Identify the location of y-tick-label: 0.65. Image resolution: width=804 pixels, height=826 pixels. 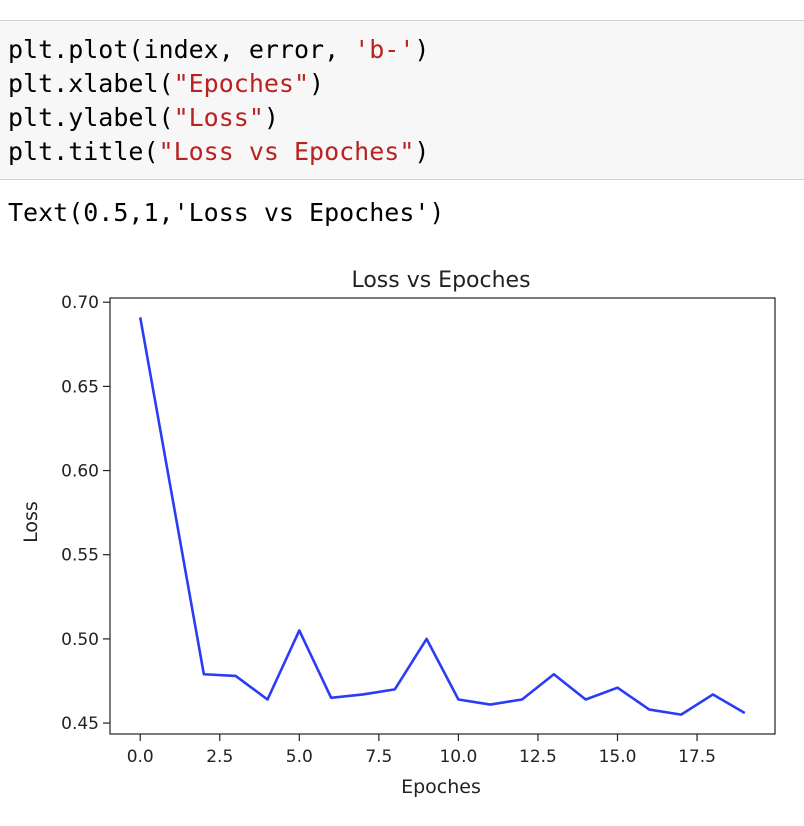
(80, 387).